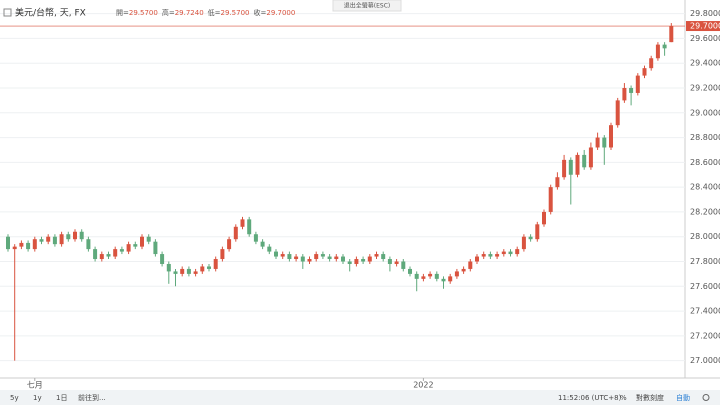 This screenshot has height=409, width=720. What do you see at coordinates (703, 26) in the screenshot?
I see `last-price-box` at bounding box center [703, 26].